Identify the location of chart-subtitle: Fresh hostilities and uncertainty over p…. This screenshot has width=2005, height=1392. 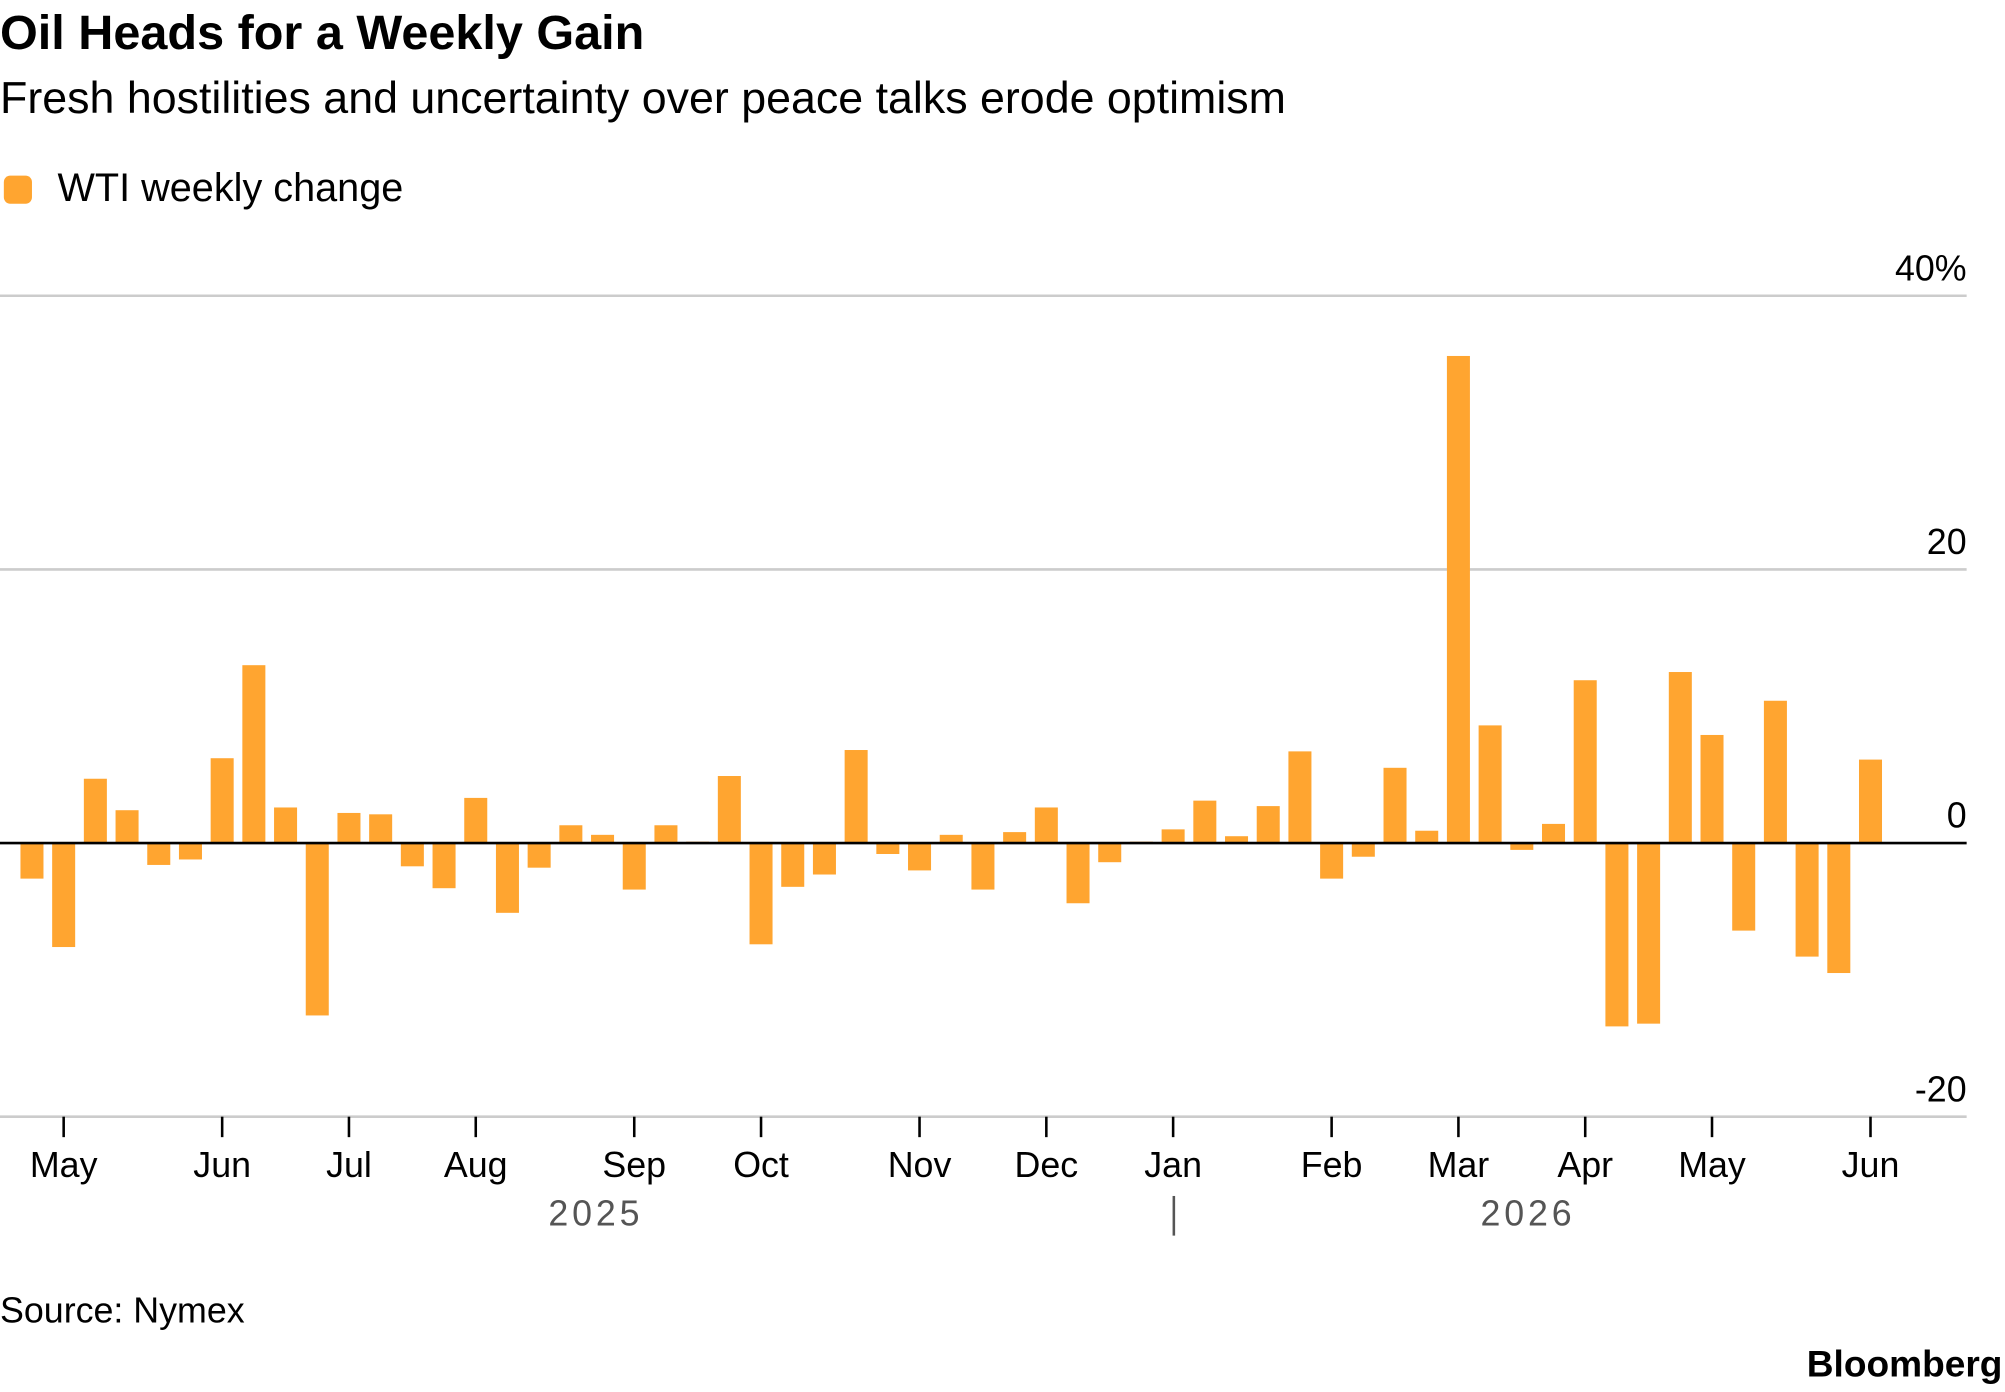
(643, 98).